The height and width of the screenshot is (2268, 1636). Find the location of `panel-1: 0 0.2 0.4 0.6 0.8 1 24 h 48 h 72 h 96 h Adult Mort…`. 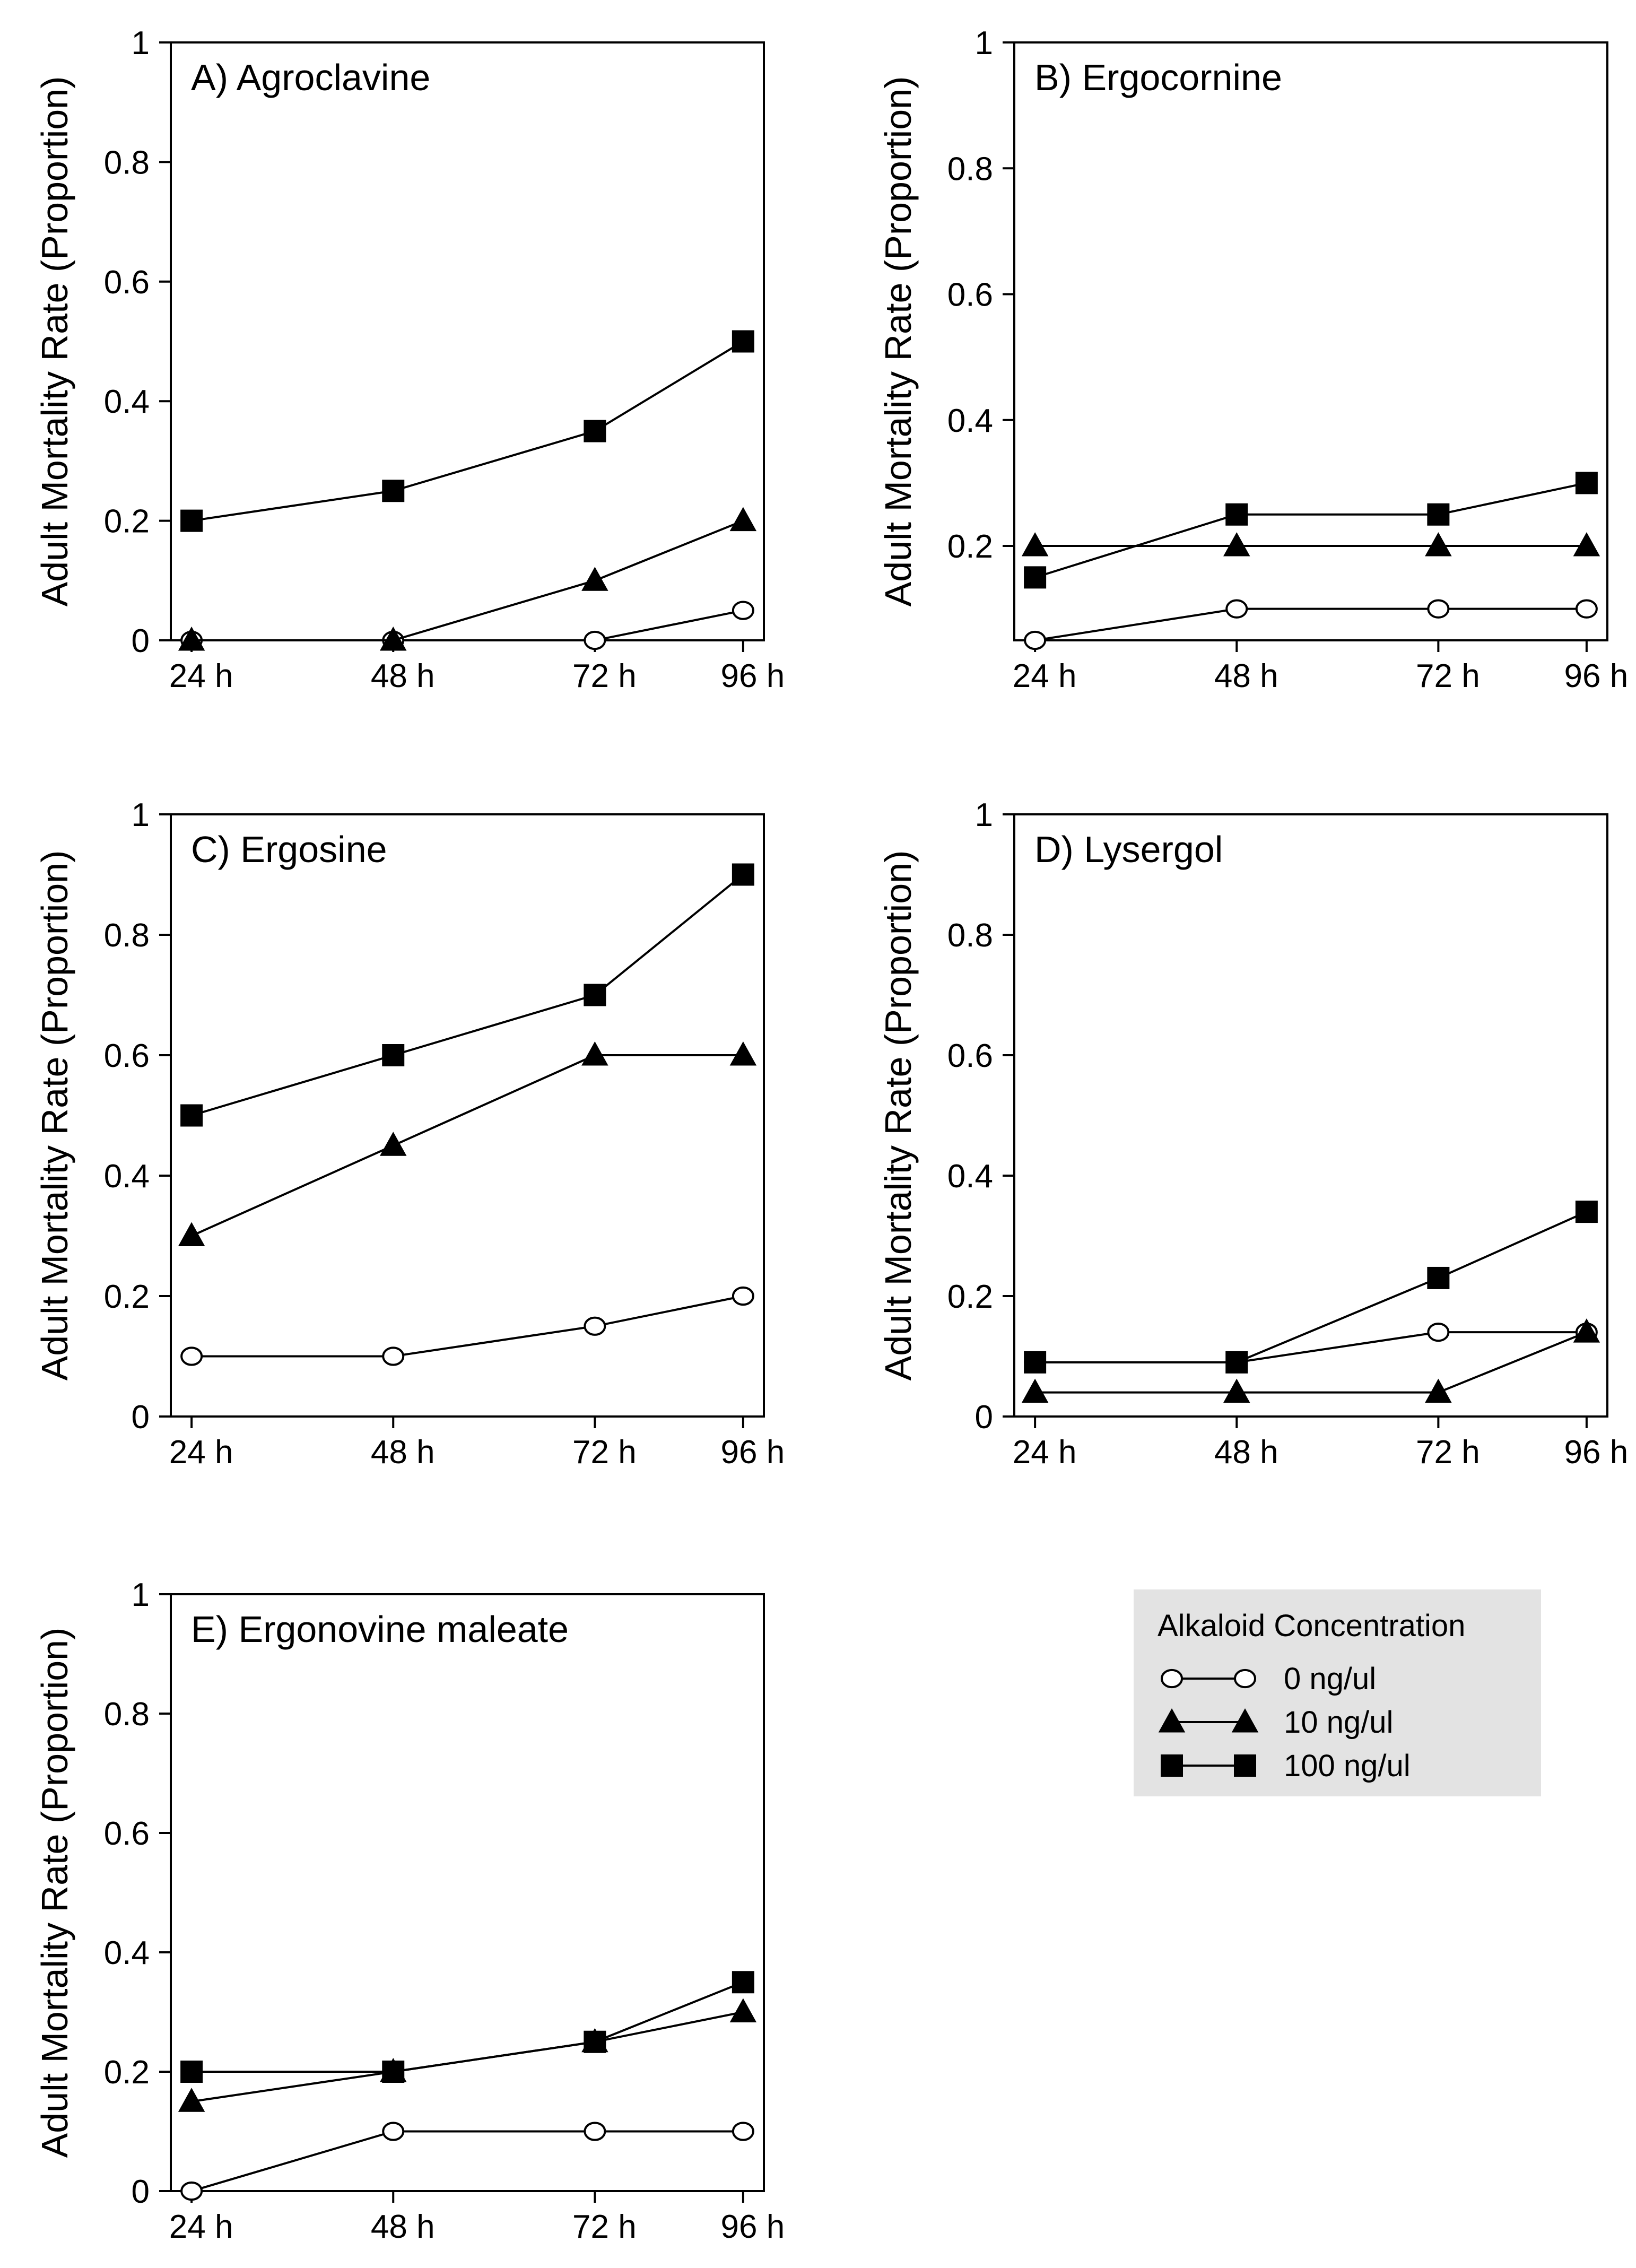

panel-1: 0 0.2 0.4 0.6 0.8 1 24 h 48 h 72 h 96 h Adult Mort… is located at coordinates (409, 359).